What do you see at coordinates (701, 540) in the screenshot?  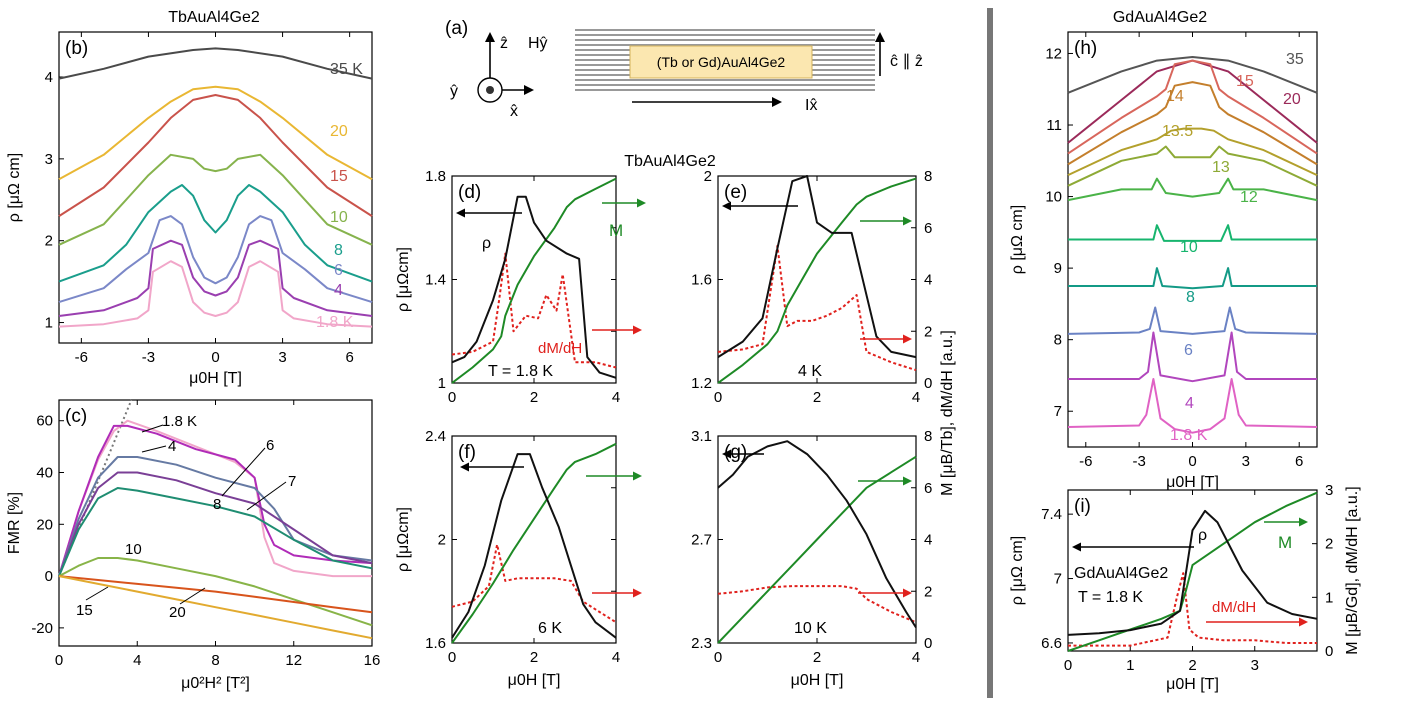 I see `y-tick-label: 2.7` at bounding box center [701, 540].